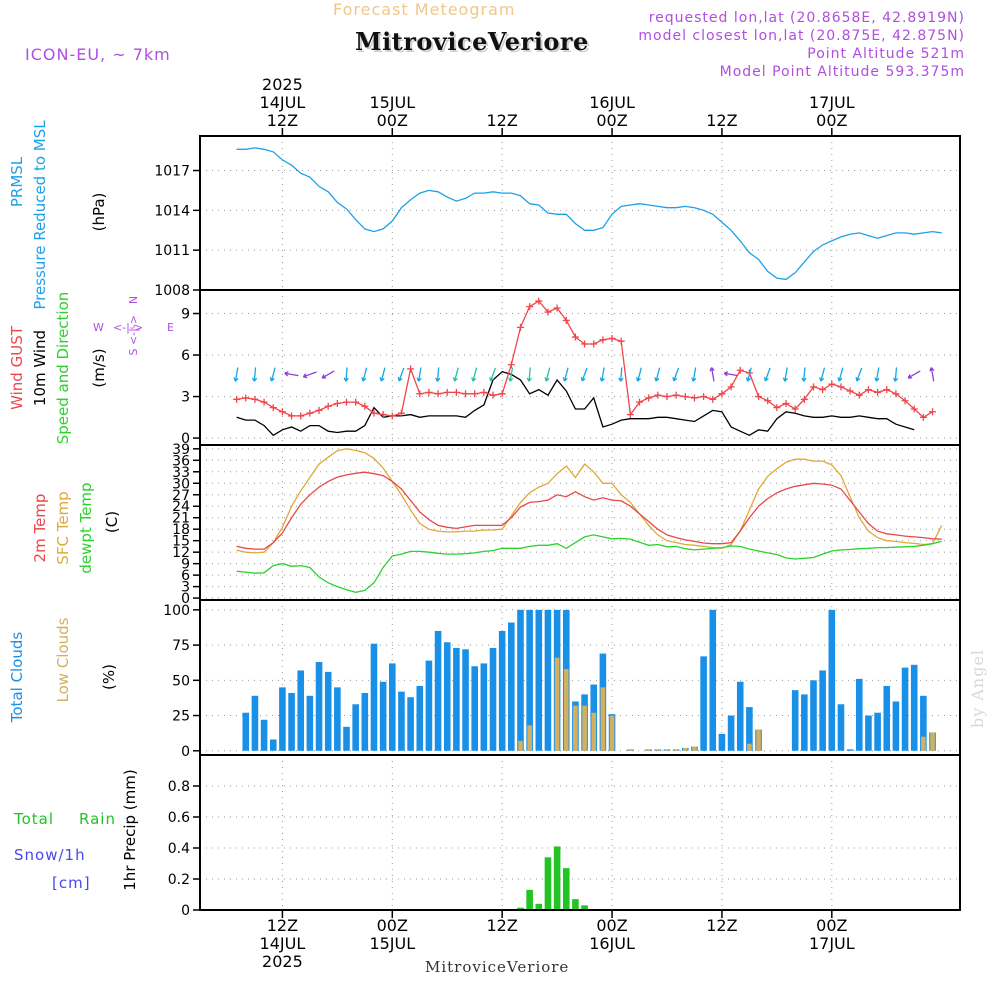 The image size is (1000, 1000). I want to click on compass-east: E, so click(170, 327).